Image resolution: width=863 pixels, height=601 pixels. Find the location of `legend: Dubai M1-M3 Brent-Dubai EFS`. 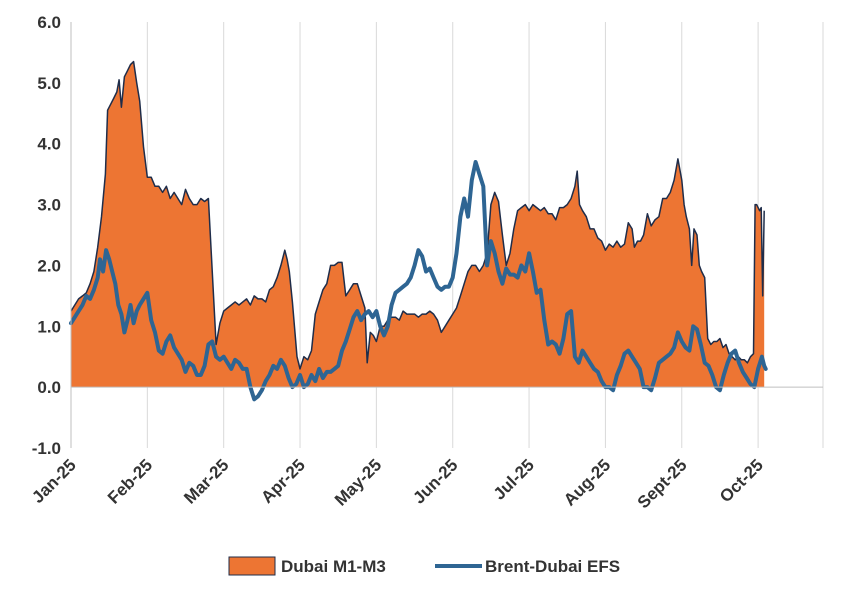

legend: Dubai M1-M3 Brent-Dubai EFS is located at coordinates (424, 566).